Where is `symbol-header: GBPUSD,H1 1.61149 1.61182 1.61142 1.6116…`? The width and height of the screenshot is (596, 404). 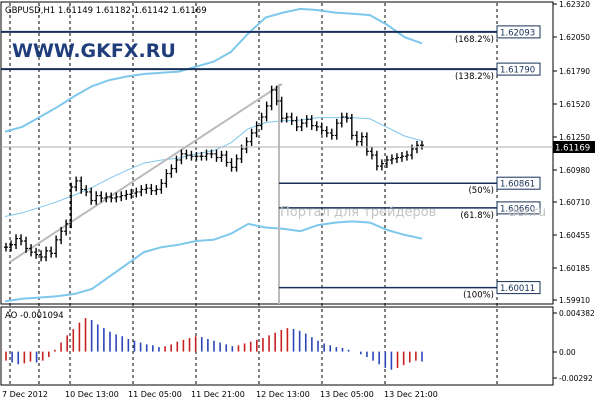 symbol-header: GBPUSD,H1 1.61149 1.61182 1.61142 1.6116… is located at coordinates (106, 11).